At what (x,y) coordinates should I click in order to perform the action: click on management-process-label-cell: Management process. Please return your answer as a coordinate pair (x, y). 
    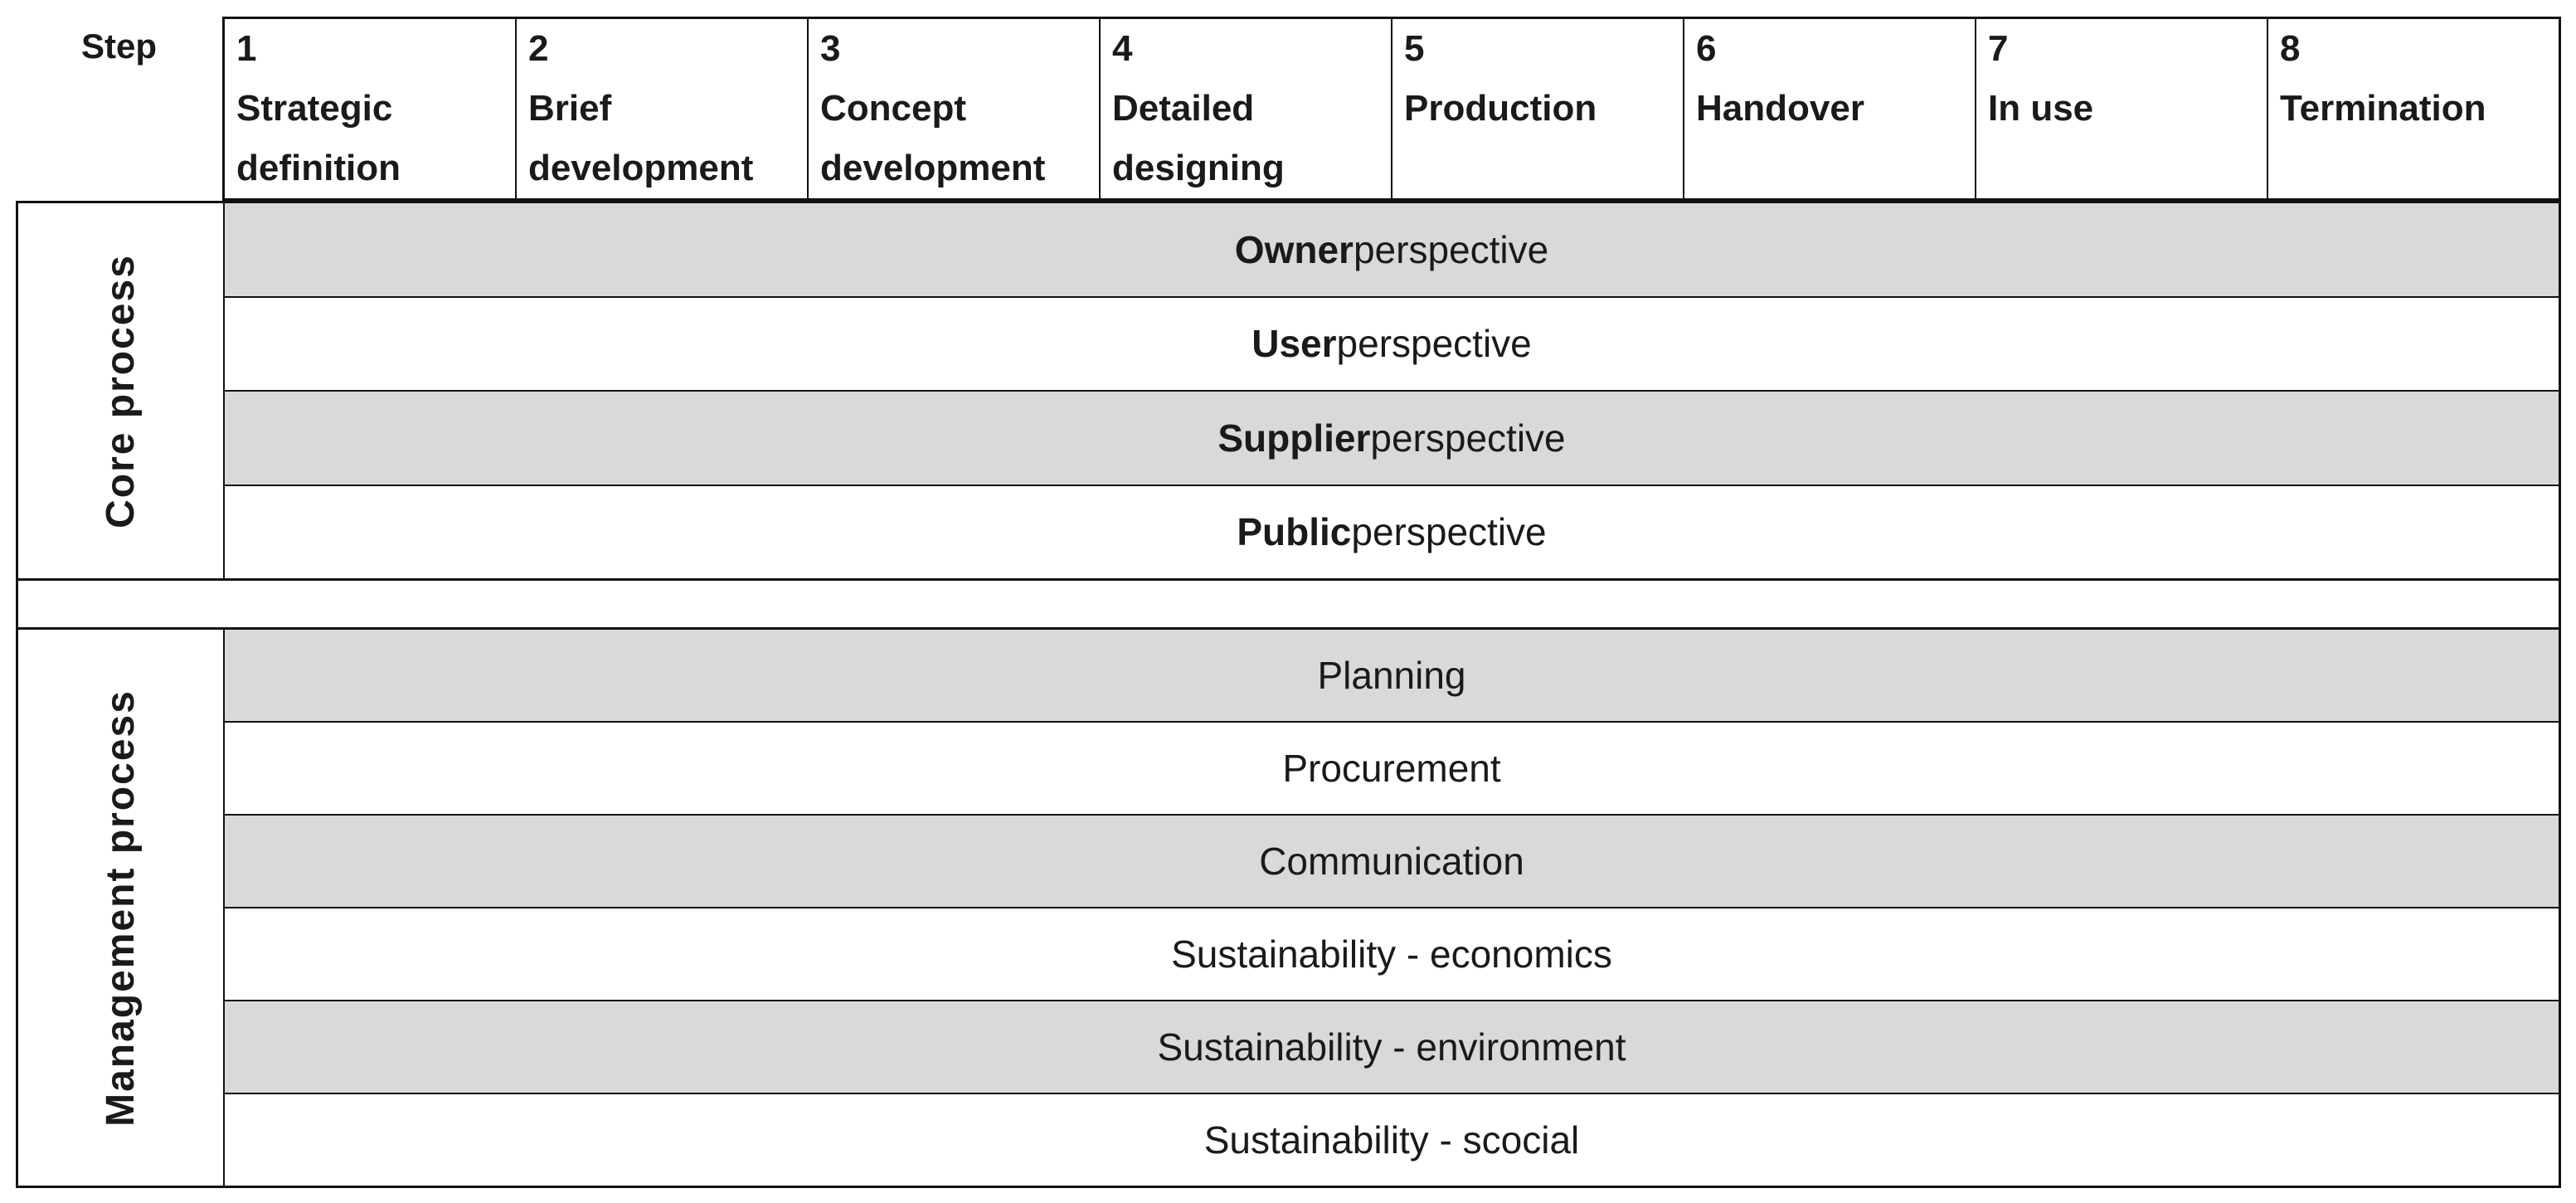
    Looking at the image, I should click on (121, 908).